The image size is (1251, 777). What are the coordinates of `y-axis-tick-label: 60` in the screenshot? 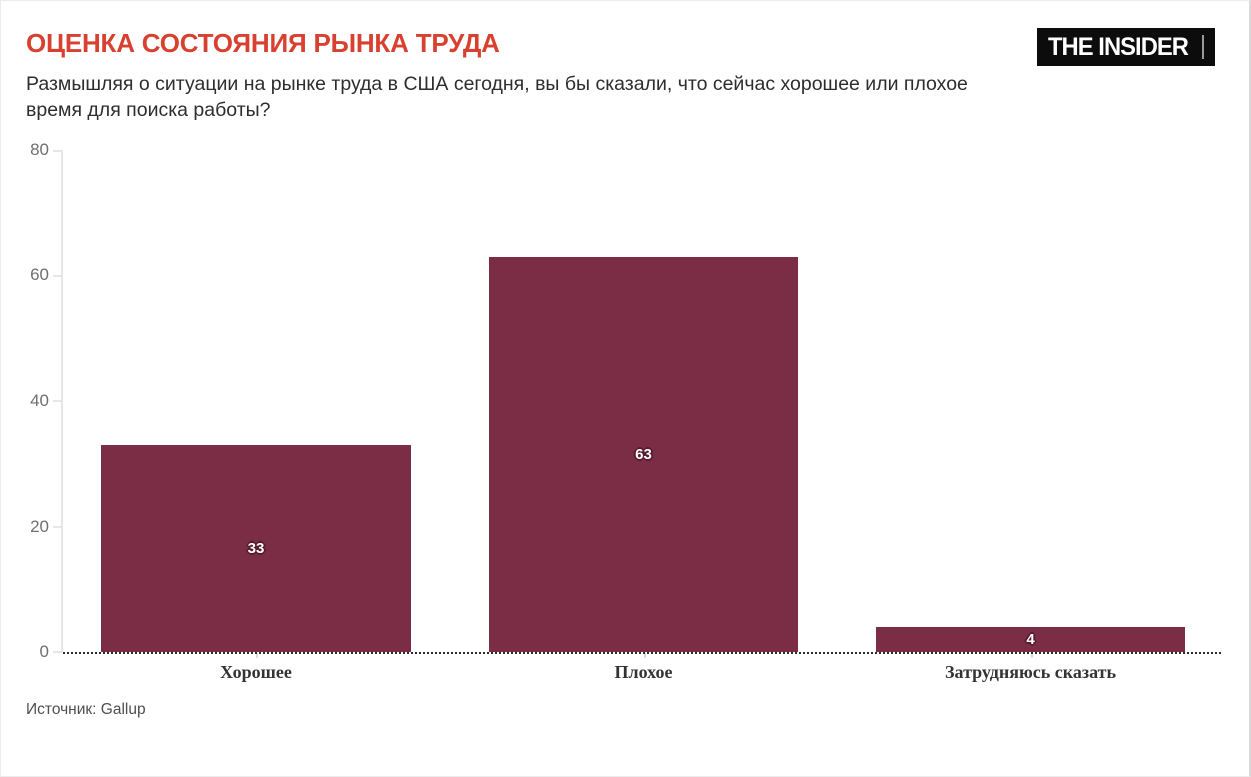 It's located at (39, 274).